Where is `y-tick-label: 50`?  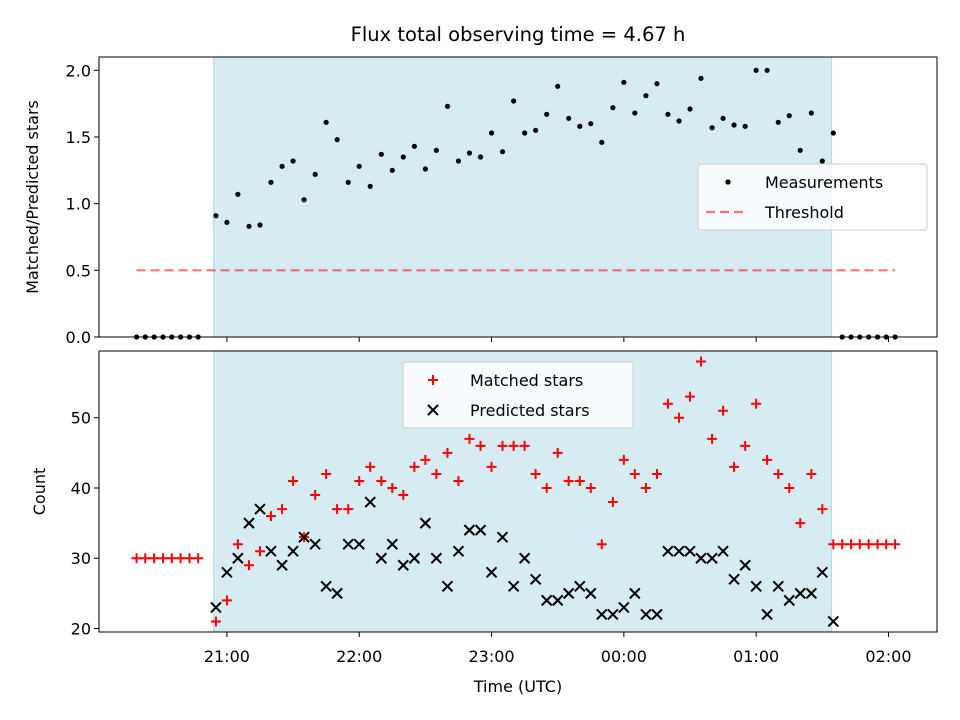 y-tick-label: 50 is located at coordinates (81, 418).